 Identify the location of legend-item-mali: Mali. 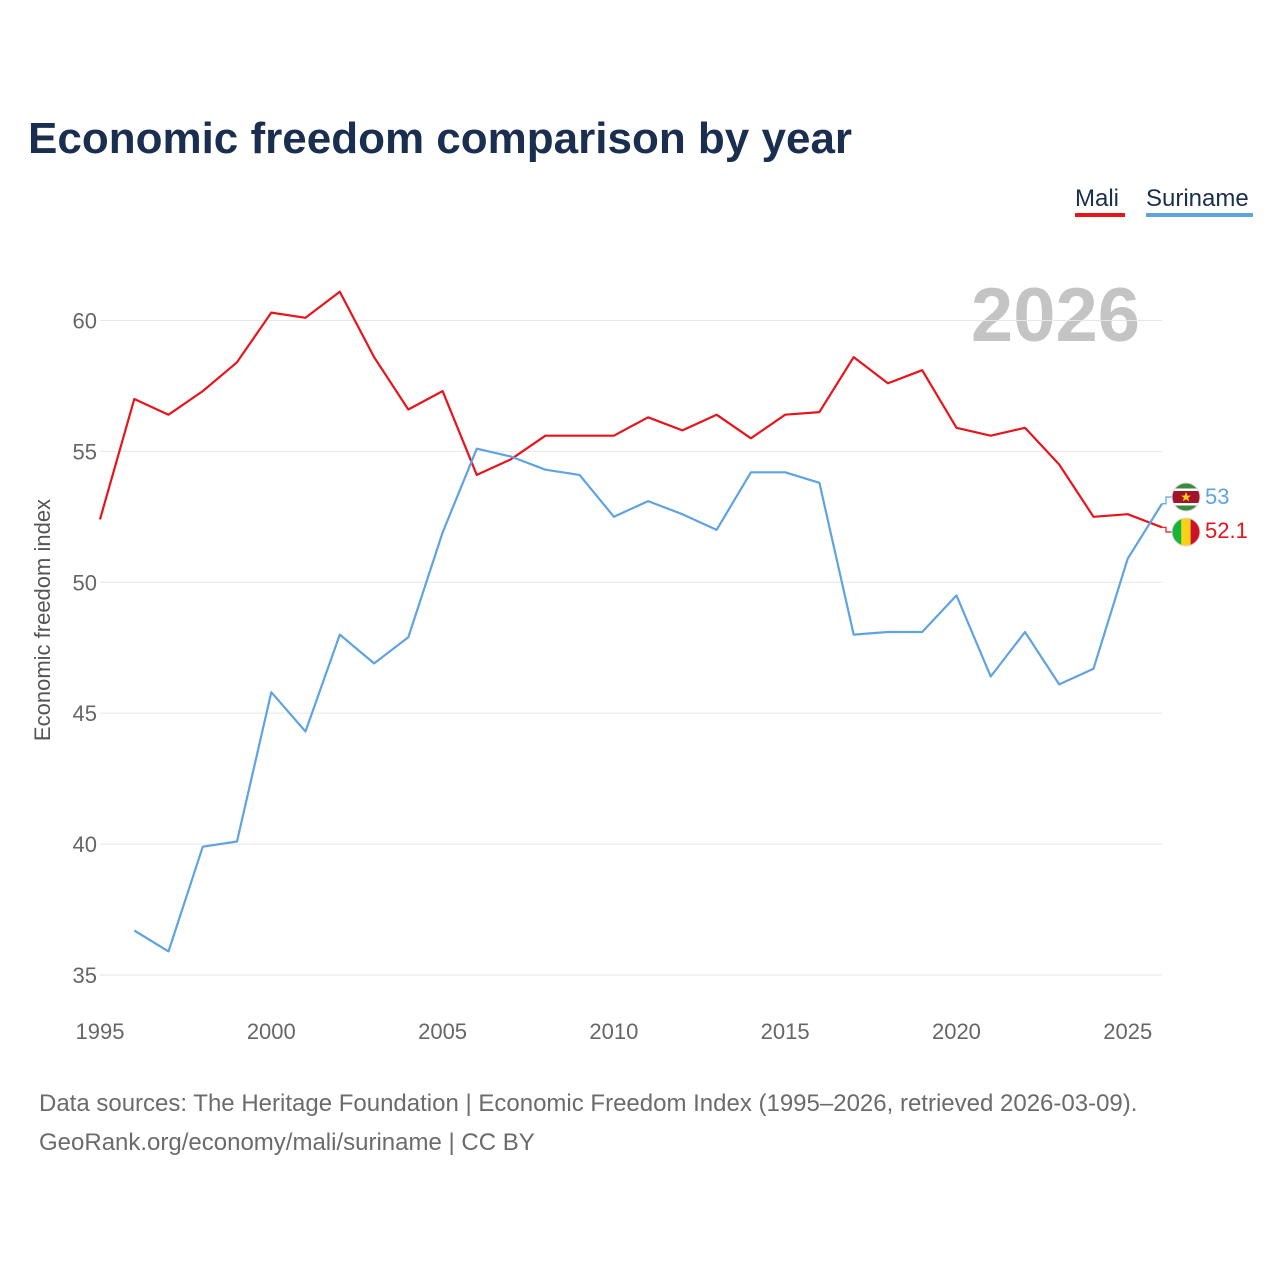
(1097, 198).